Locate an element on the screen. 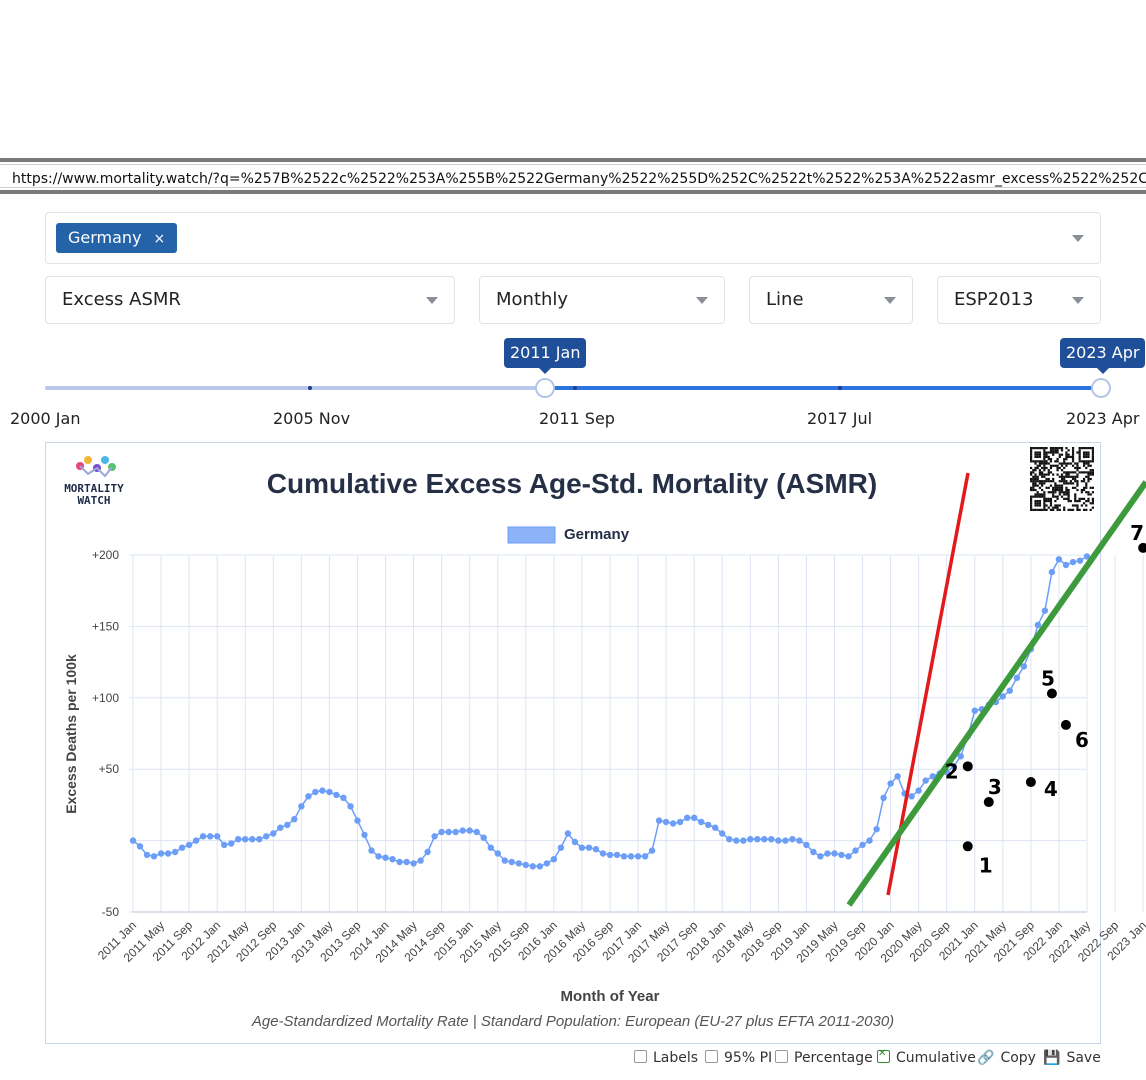 This screenshot has width=1146, height=1080. copy-button-text: Copy is located at coordinates (1018, 1058).